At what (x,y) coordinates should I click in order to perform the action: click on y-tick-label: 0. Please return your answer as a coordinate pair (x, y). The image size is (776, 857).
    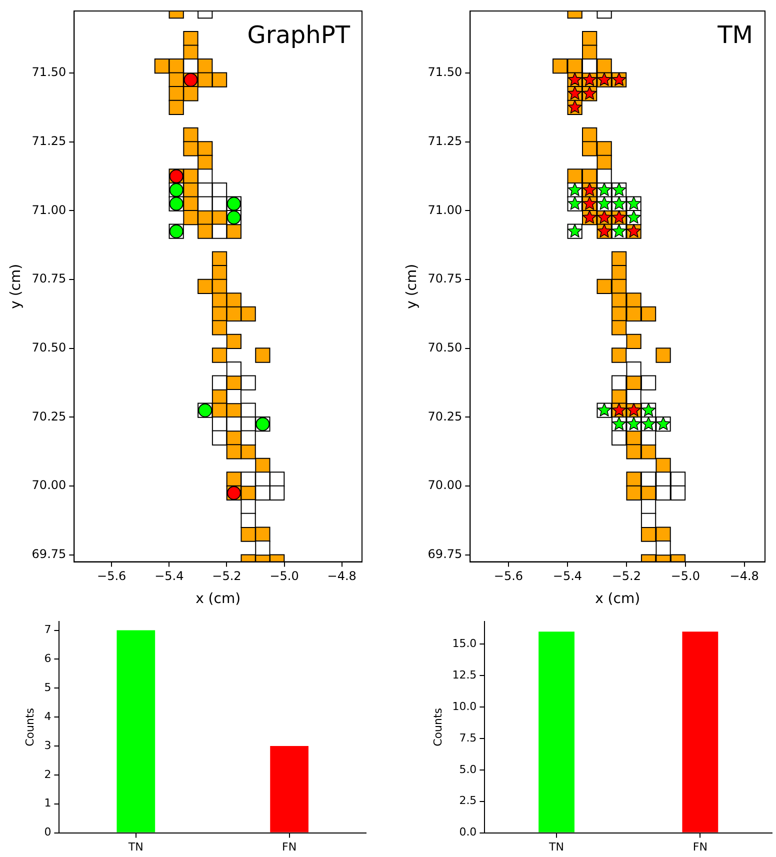
    Looking at the image, I should click on (48, 832).